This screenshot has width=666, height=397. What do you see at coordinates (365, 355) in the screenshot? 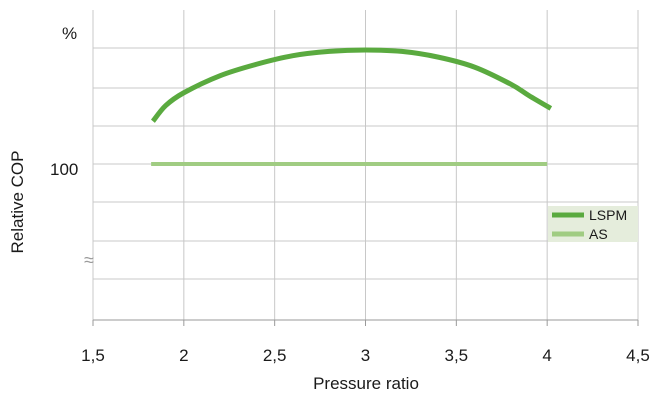
I see `x-tick-label: 3` at bounding box center [365, 355].